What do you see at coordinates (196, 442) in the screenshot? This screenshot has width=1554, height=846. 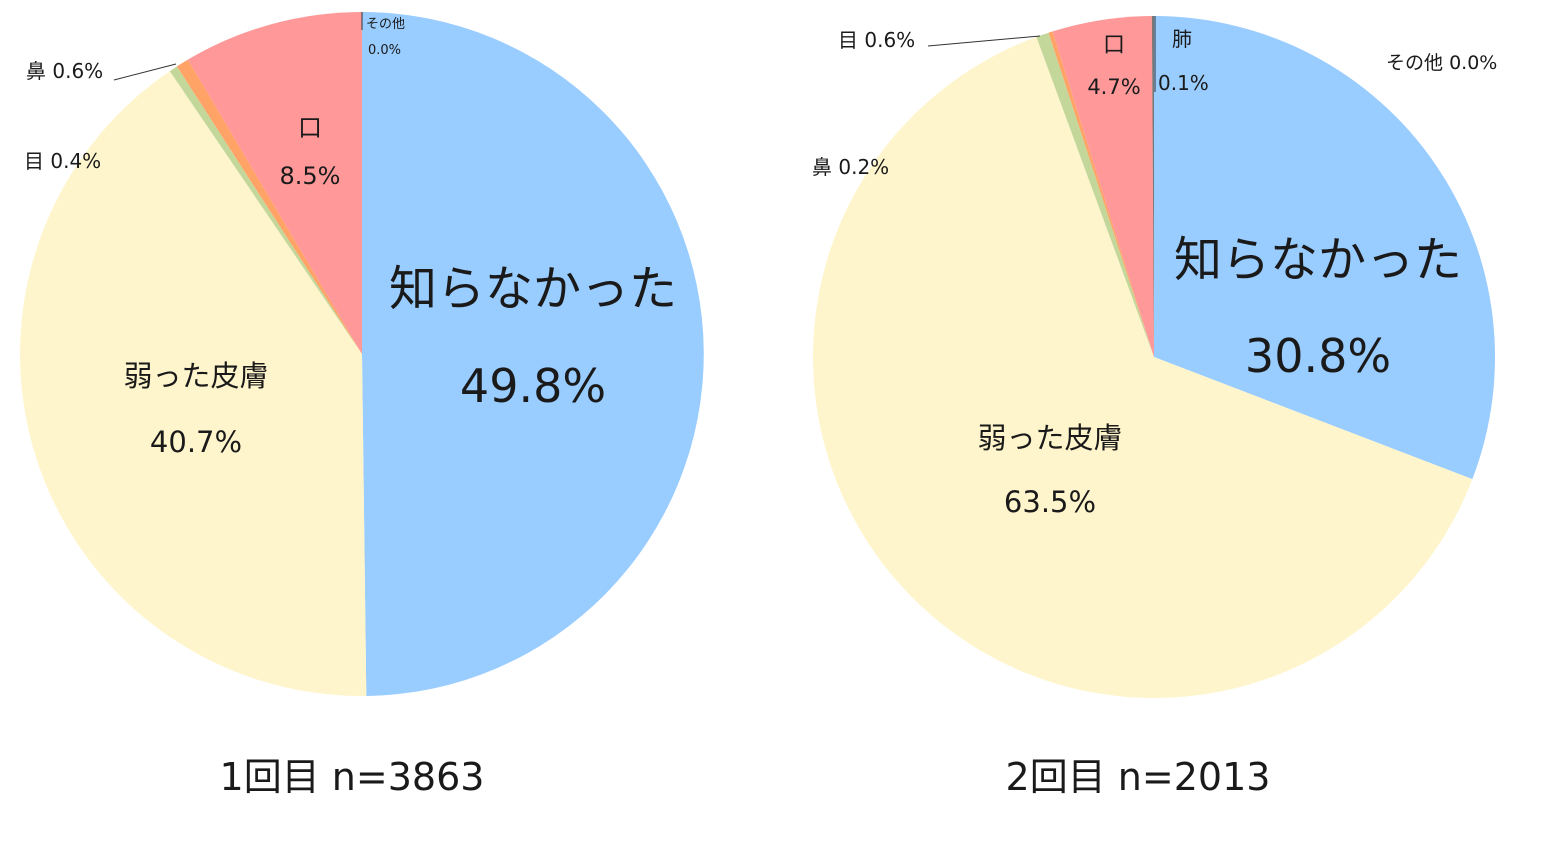 I see `slice-value-weak-skin-1: 40.7%` at bounding box center [196, 442].